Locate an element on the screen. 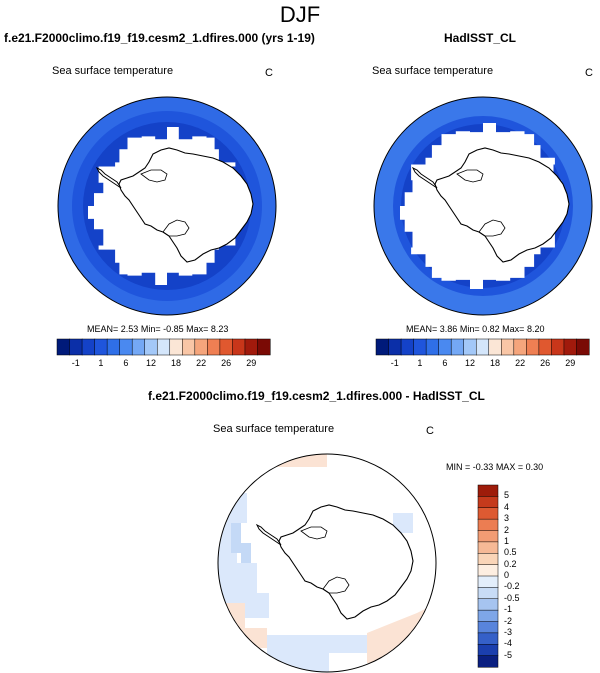 This screenshot has width=600, height=673. panel2-mean-label: MEAN= is located at coordinates (422, 329).